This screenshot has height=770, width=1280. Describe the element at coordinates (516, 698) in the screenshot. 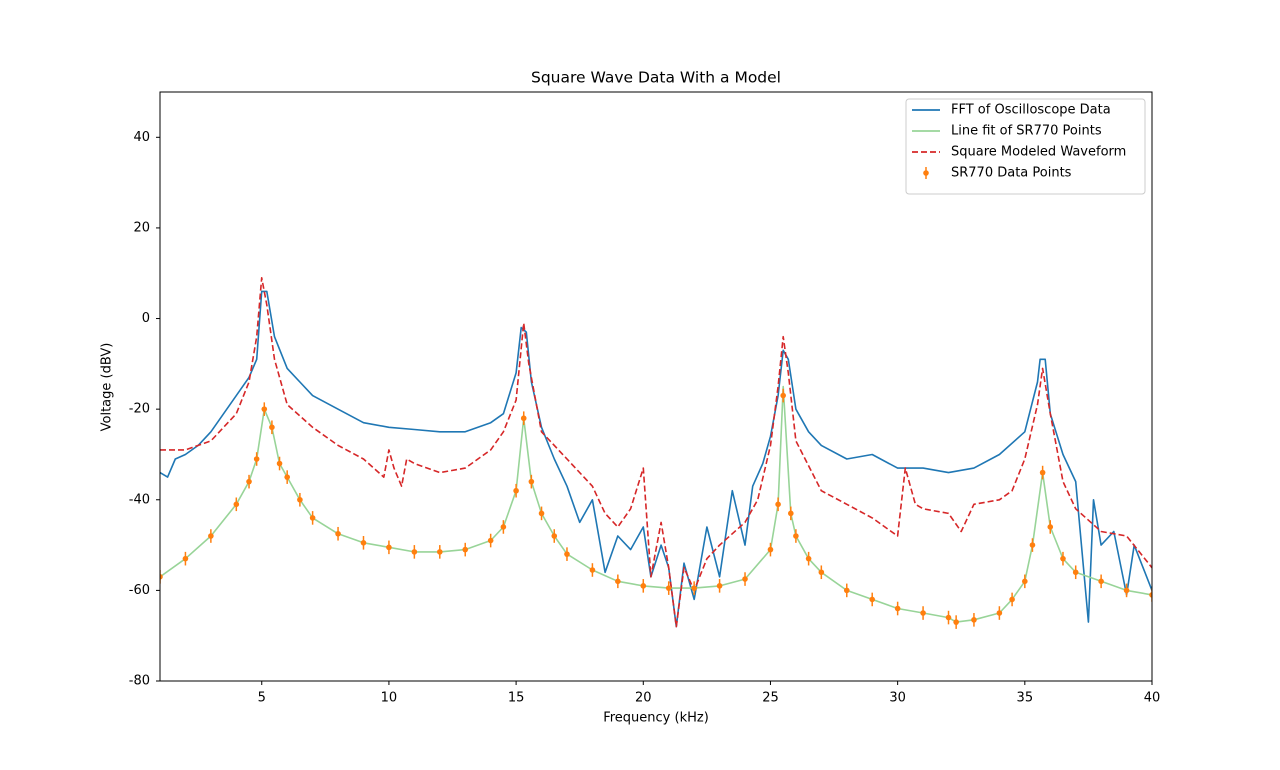

I see `x-tick-label: 15` at that location.